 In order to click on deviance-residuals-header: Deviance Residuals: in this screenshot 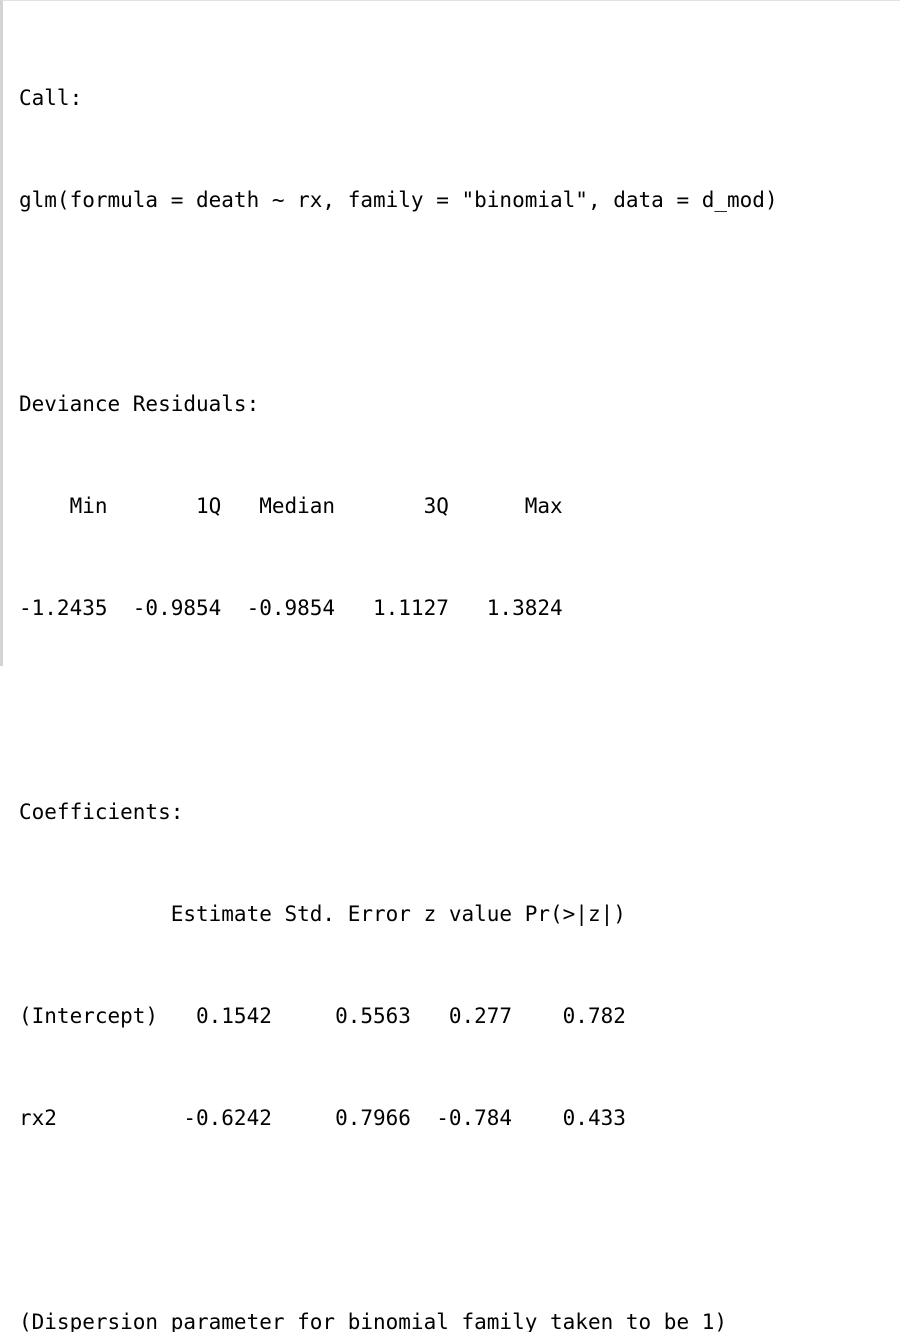, I will do `click(139, 404)`.